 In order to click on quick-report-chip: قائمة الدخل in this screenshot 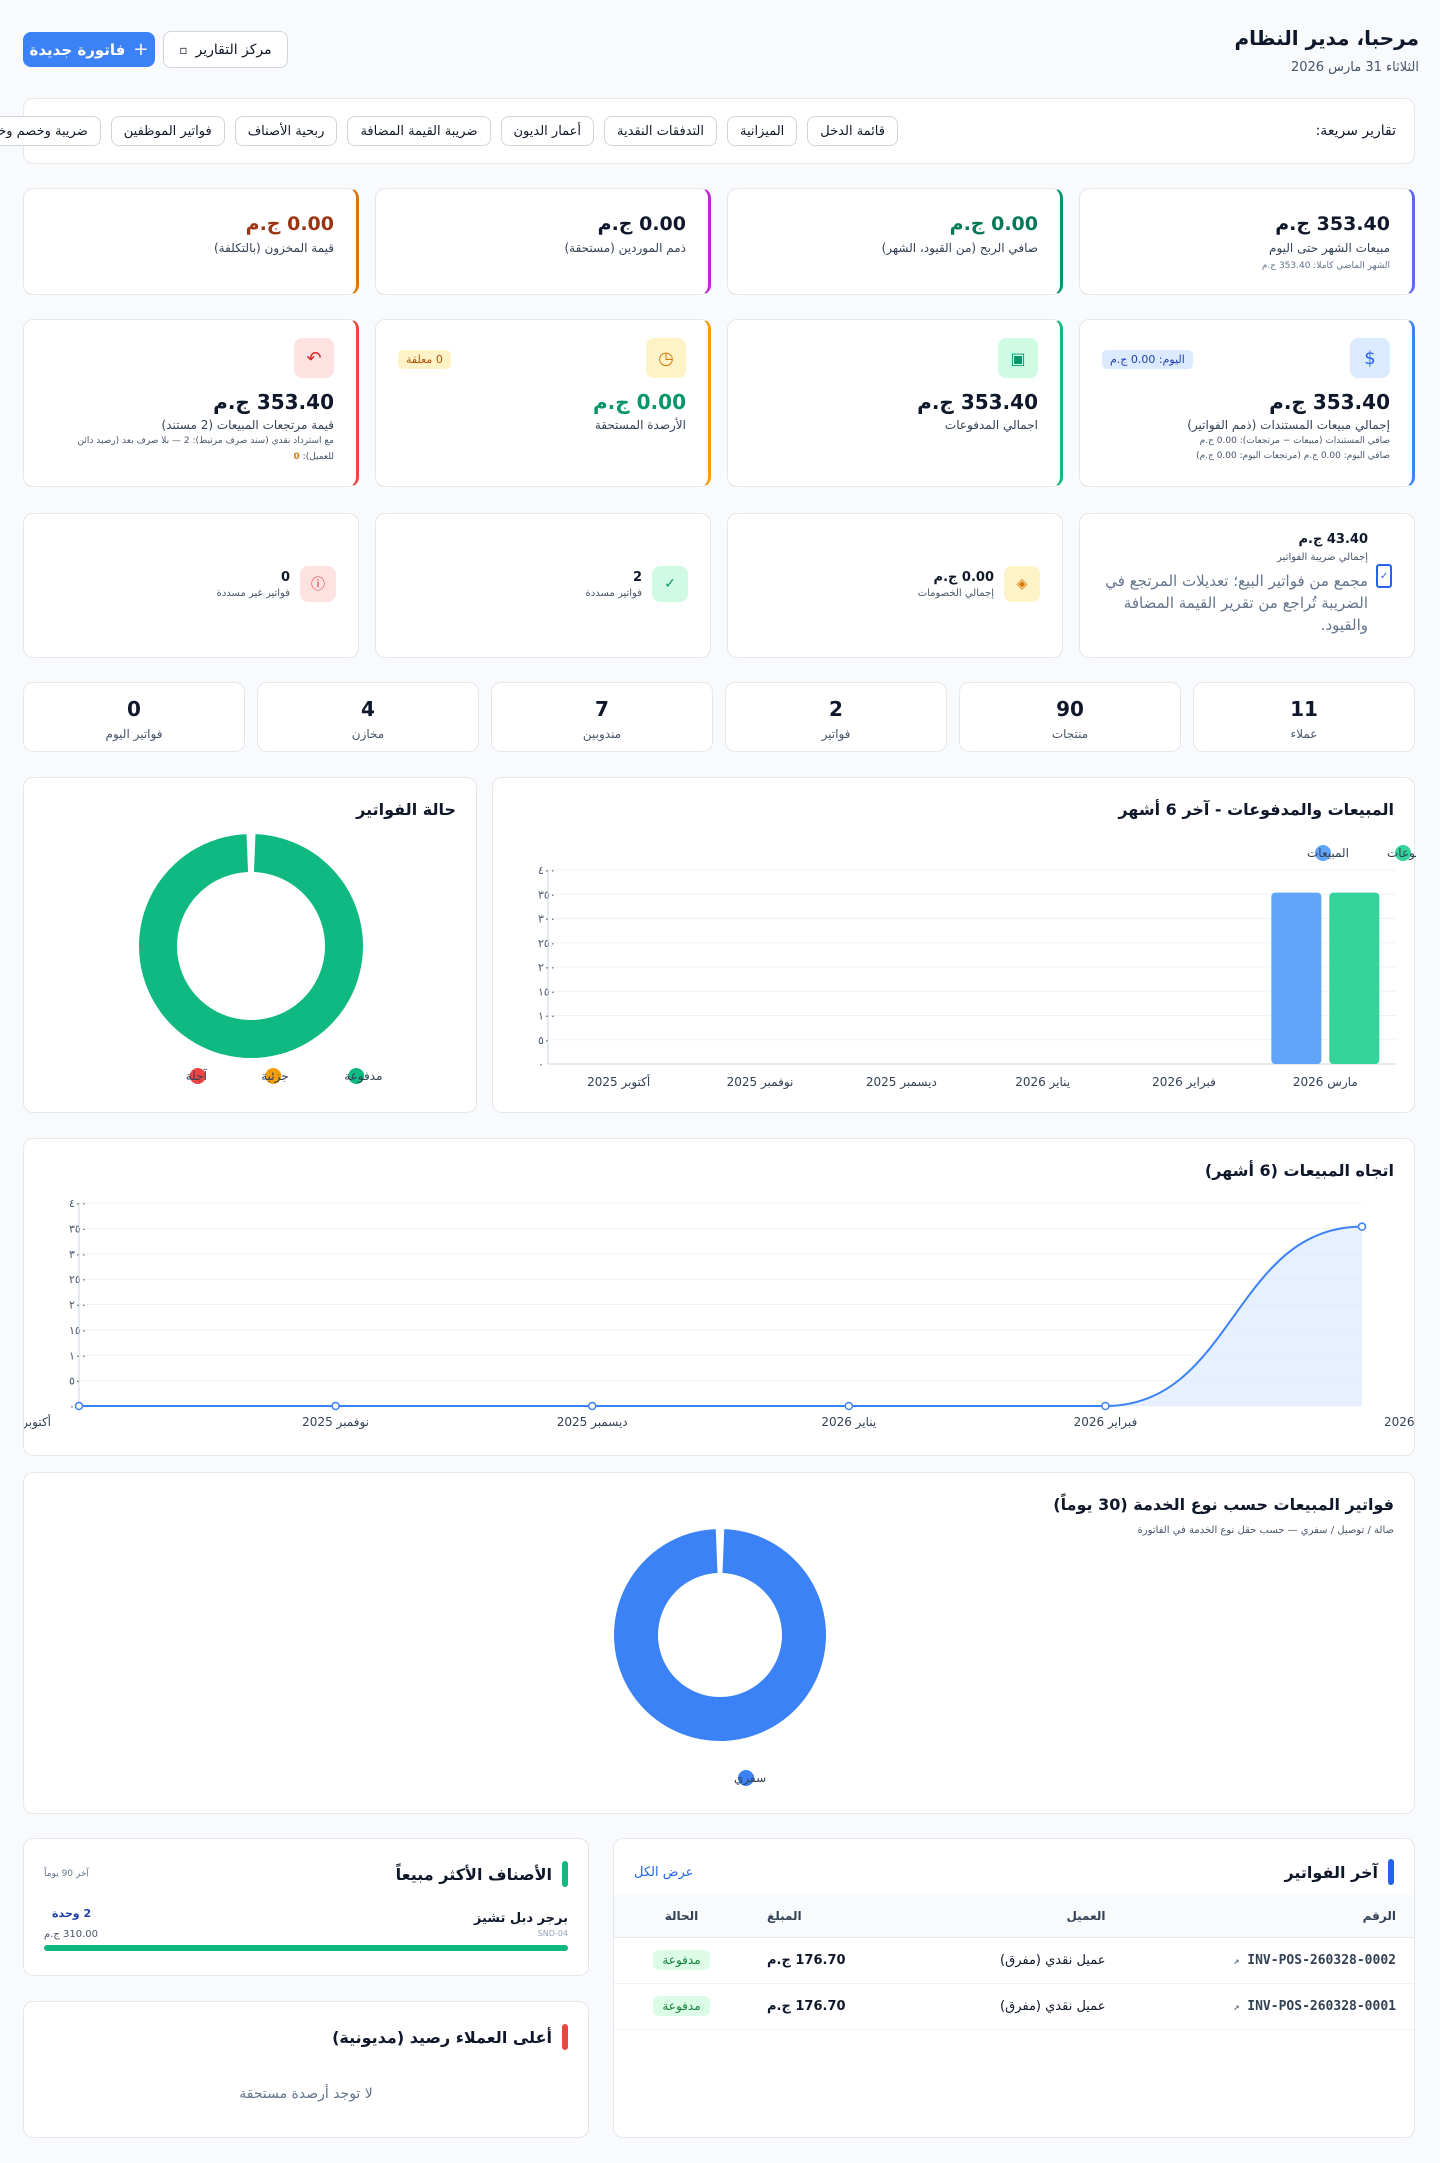, I will do `click(853, 131)`.